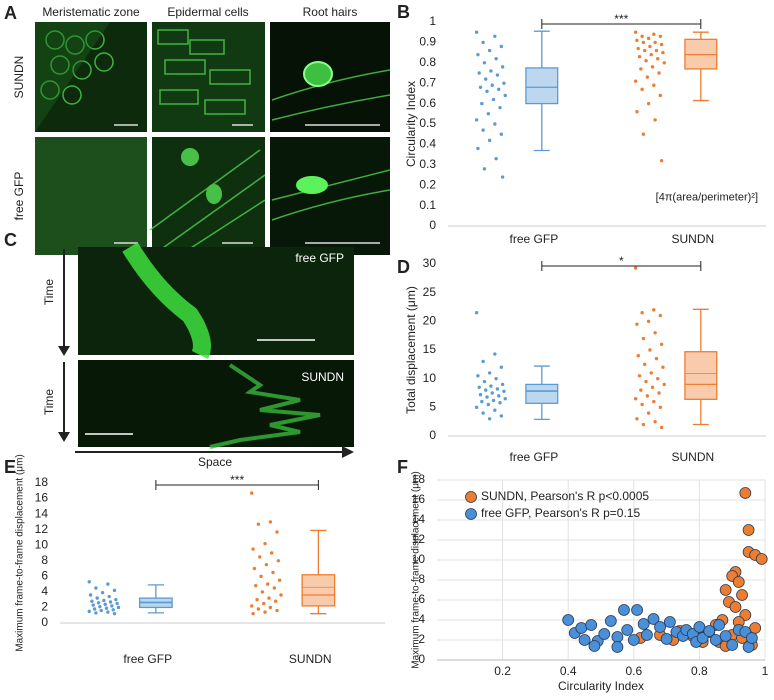  I want to click on time-label: Time, so click(49, 292).